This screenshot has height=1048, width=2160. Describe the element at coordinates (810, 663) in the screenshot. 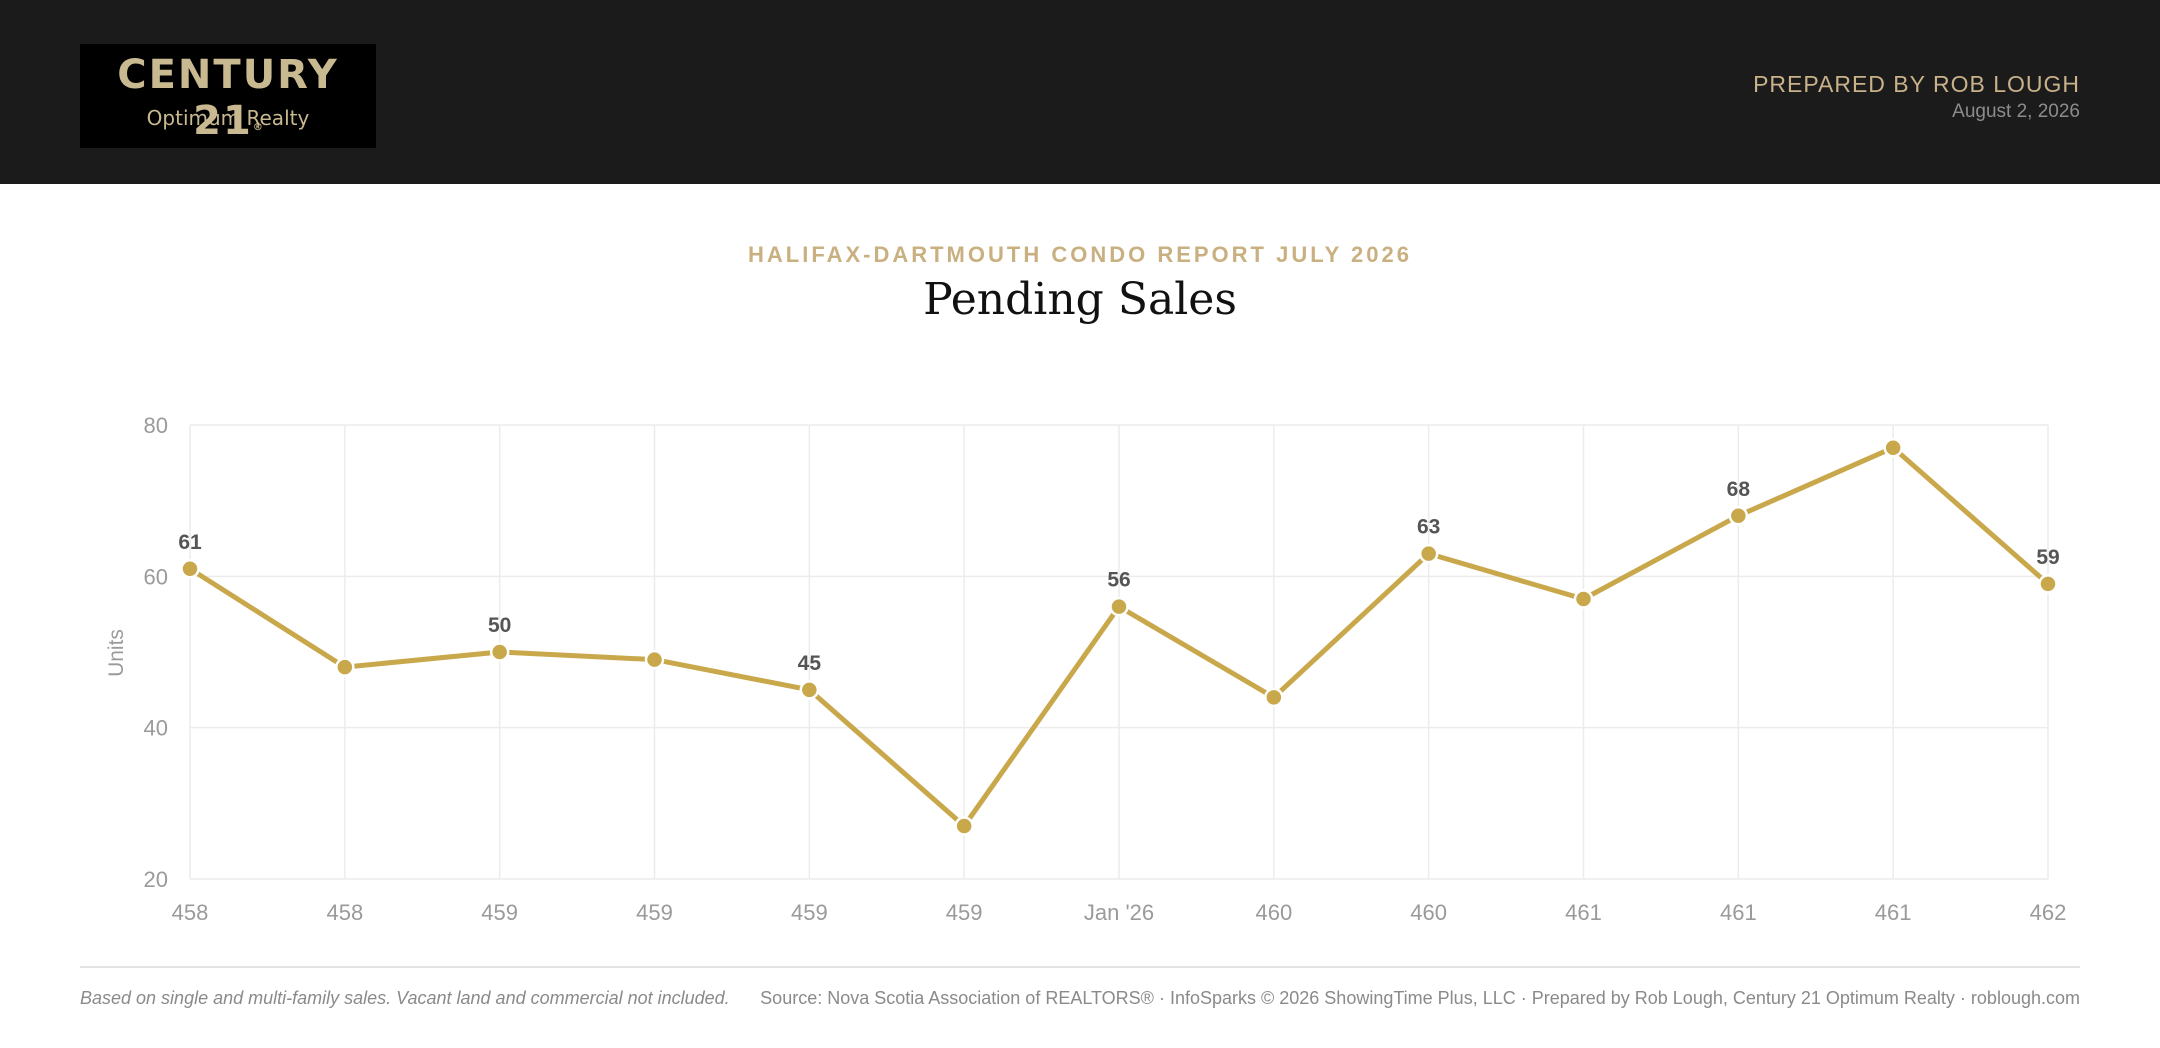

I see `data-label: 45` at that location.